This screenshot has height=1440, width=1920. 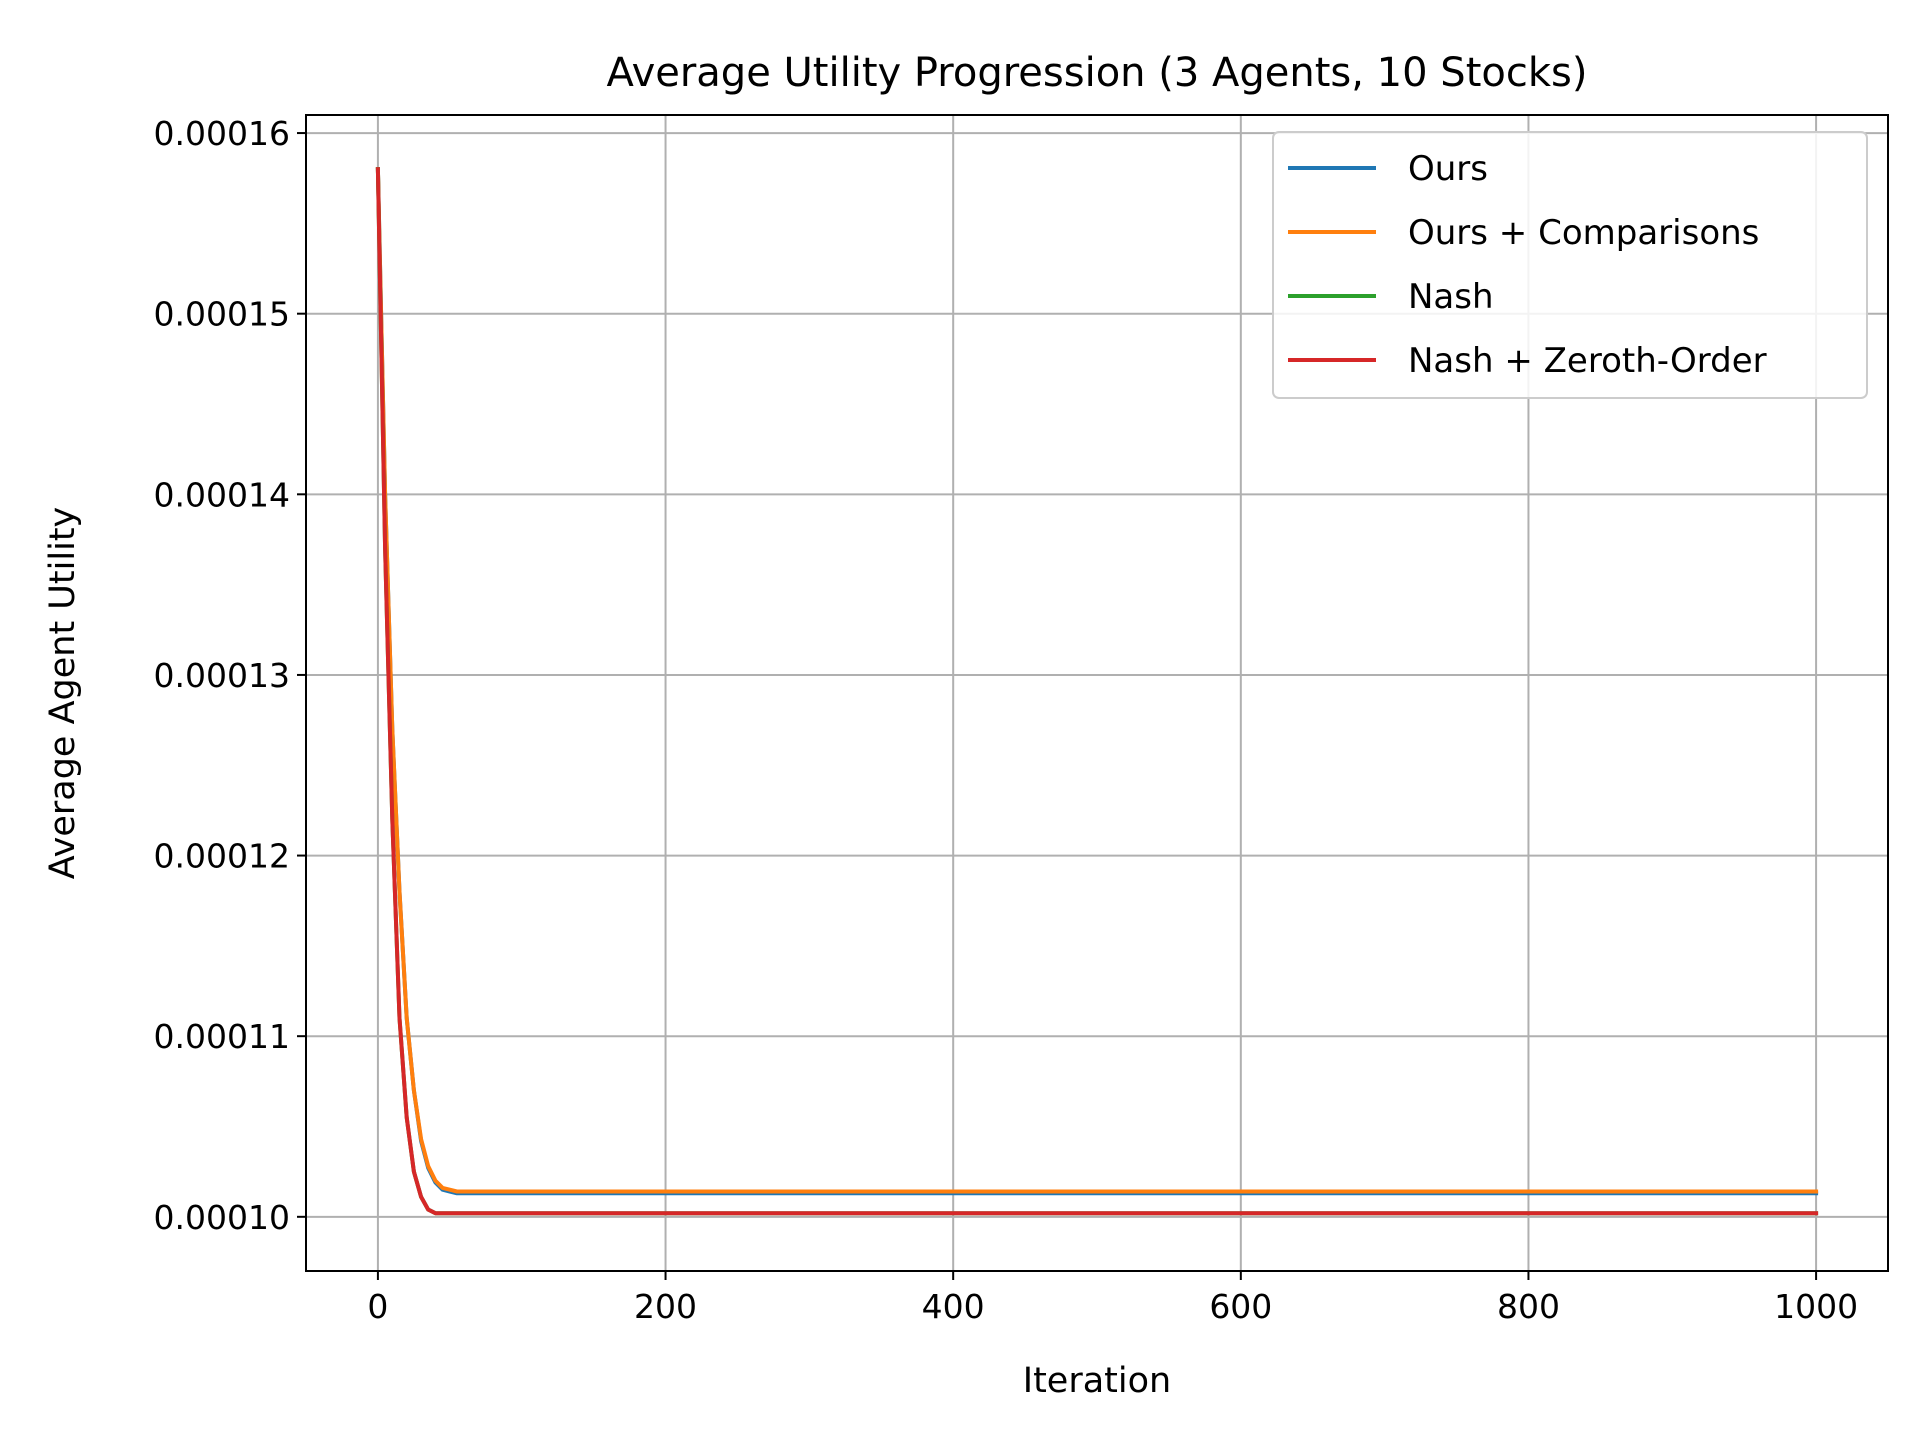 What do you see at coordinates (222, 1036) in the screenshot?
I see `y-tick-label: 0.00011` at bounding box center [222, 1036].